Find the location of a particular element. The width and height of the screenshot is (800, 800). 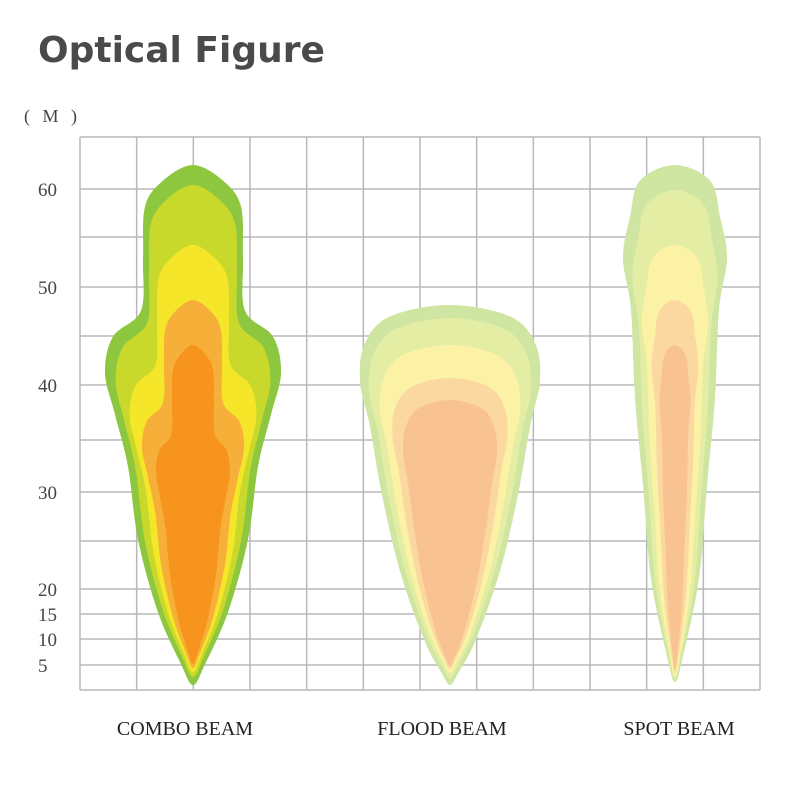

y-tick-label: 20 is located at coordinates (47, 590).